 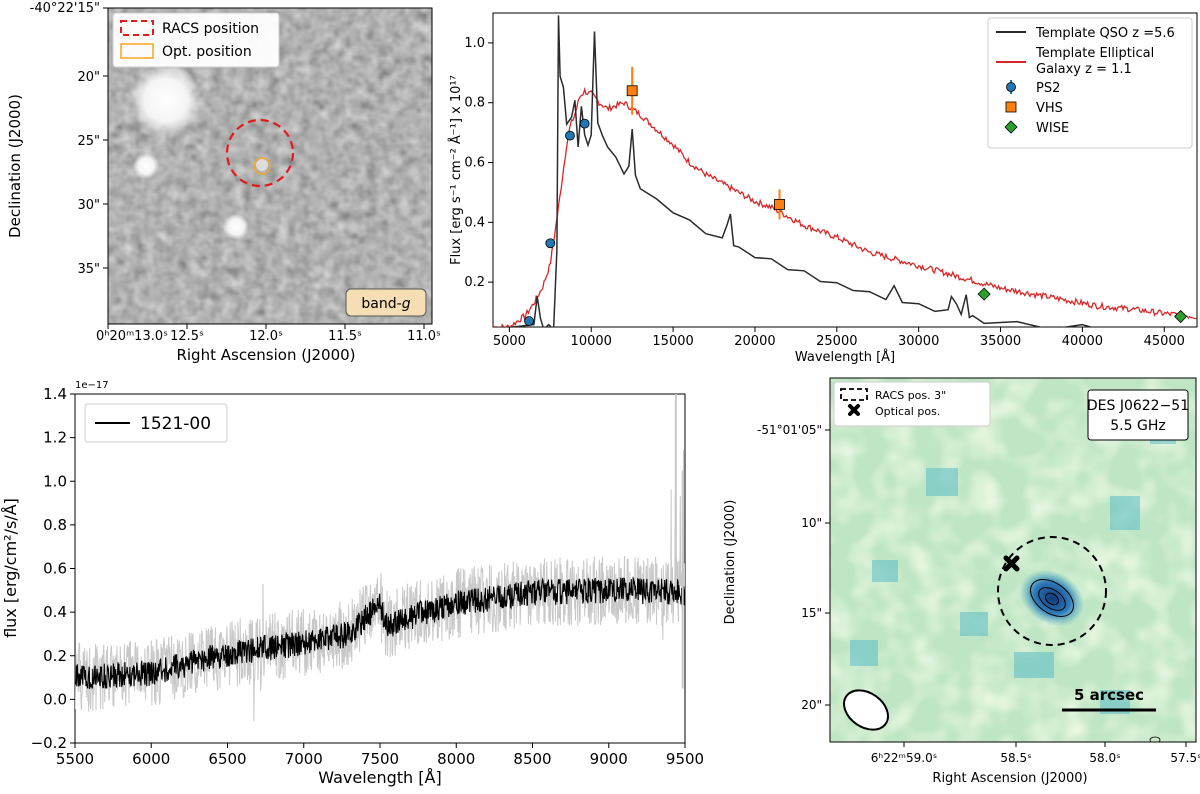 I want to click on spectrum-ytick-label: 1.0, so click(x=55, y=481).